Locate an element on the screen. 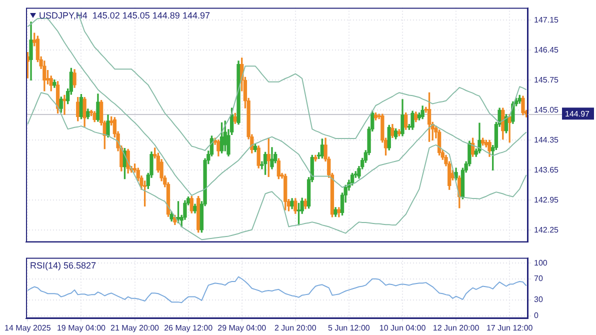 This screenshot has width=596, height=335. y-tick-label: 142.95 is located at coordinates (547, 199).